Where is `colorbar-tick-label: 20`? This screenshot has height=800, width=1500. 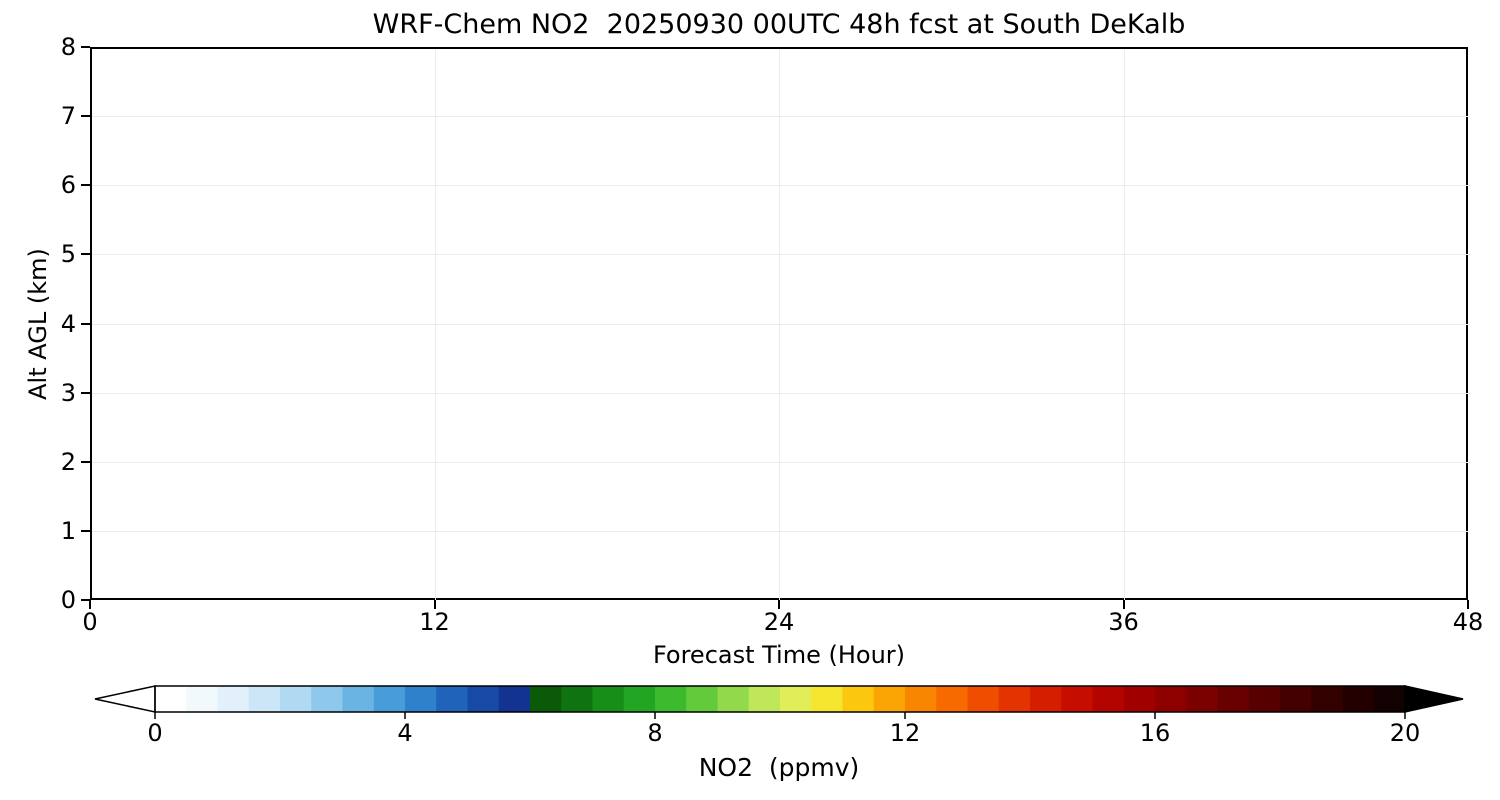 colorbar-tick-label: 20 is located at coordinates (1405, 733).